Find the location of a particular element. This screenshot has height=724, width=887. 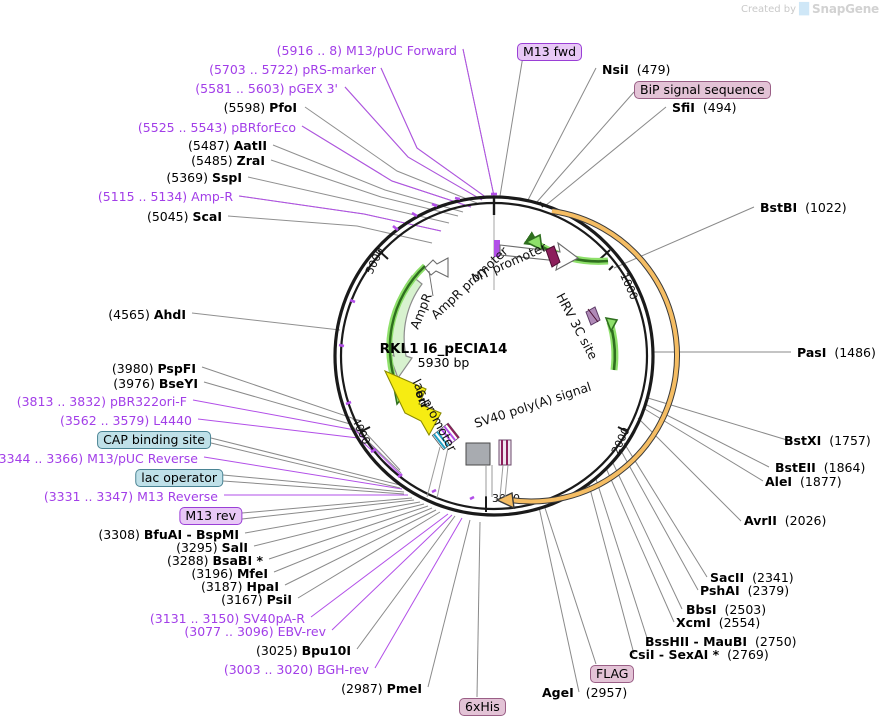

feature-box-lac-operator: lac operator is located at coordinates (179, 478).